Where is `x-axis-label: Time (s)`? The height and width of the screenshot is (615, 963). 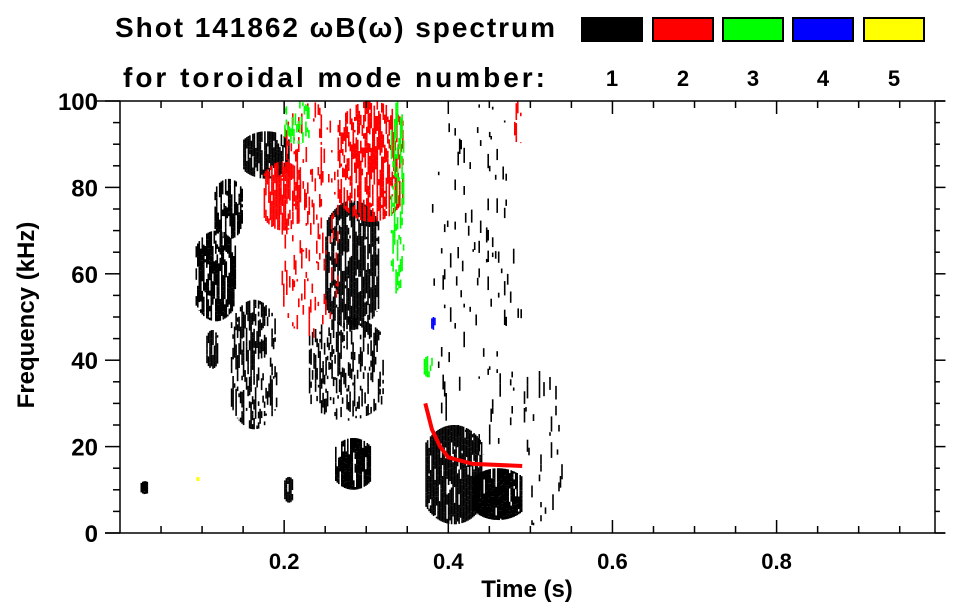
x-axis-label: Time (s) is located at coordinates (527, 589).